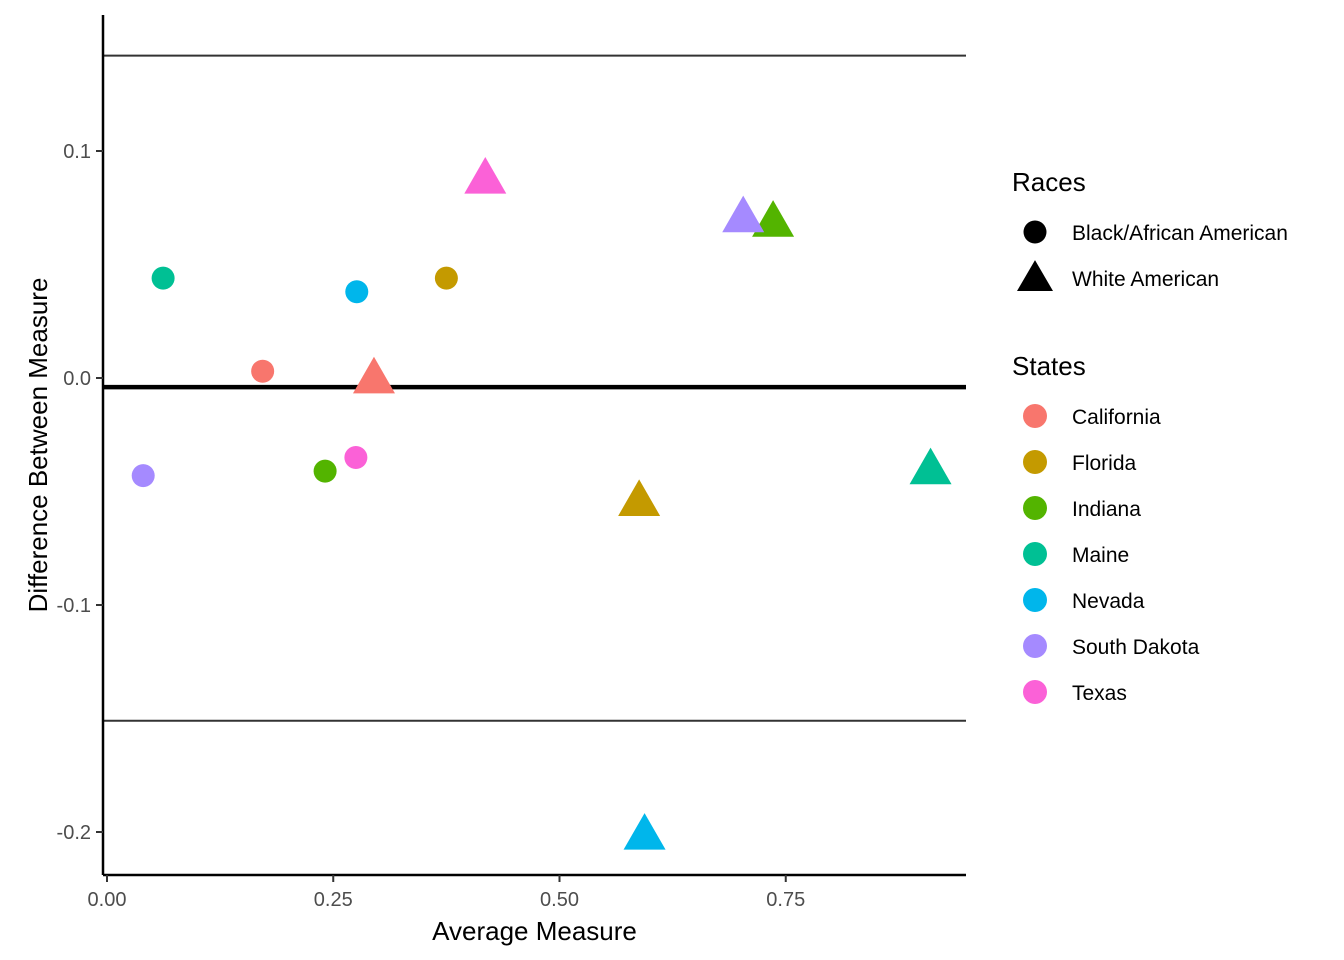 Image resolution: width=1344 pixels, height=960 pixels. Describe the element at coordinates (333, 900) in the screenshot. I see `x-tick-label: 0.25` at that location.